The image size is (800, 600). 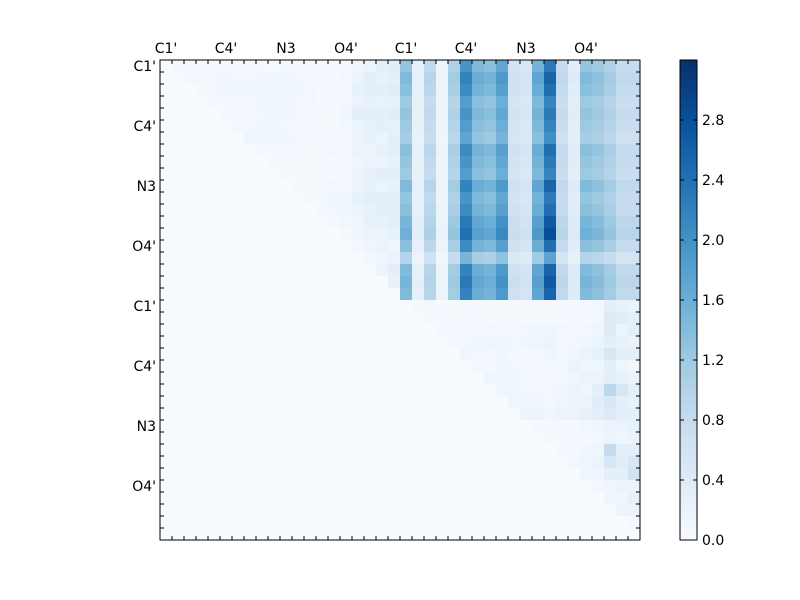 I want to click on colorbar-tick-label: 2.4, so click(x=713, y=181).